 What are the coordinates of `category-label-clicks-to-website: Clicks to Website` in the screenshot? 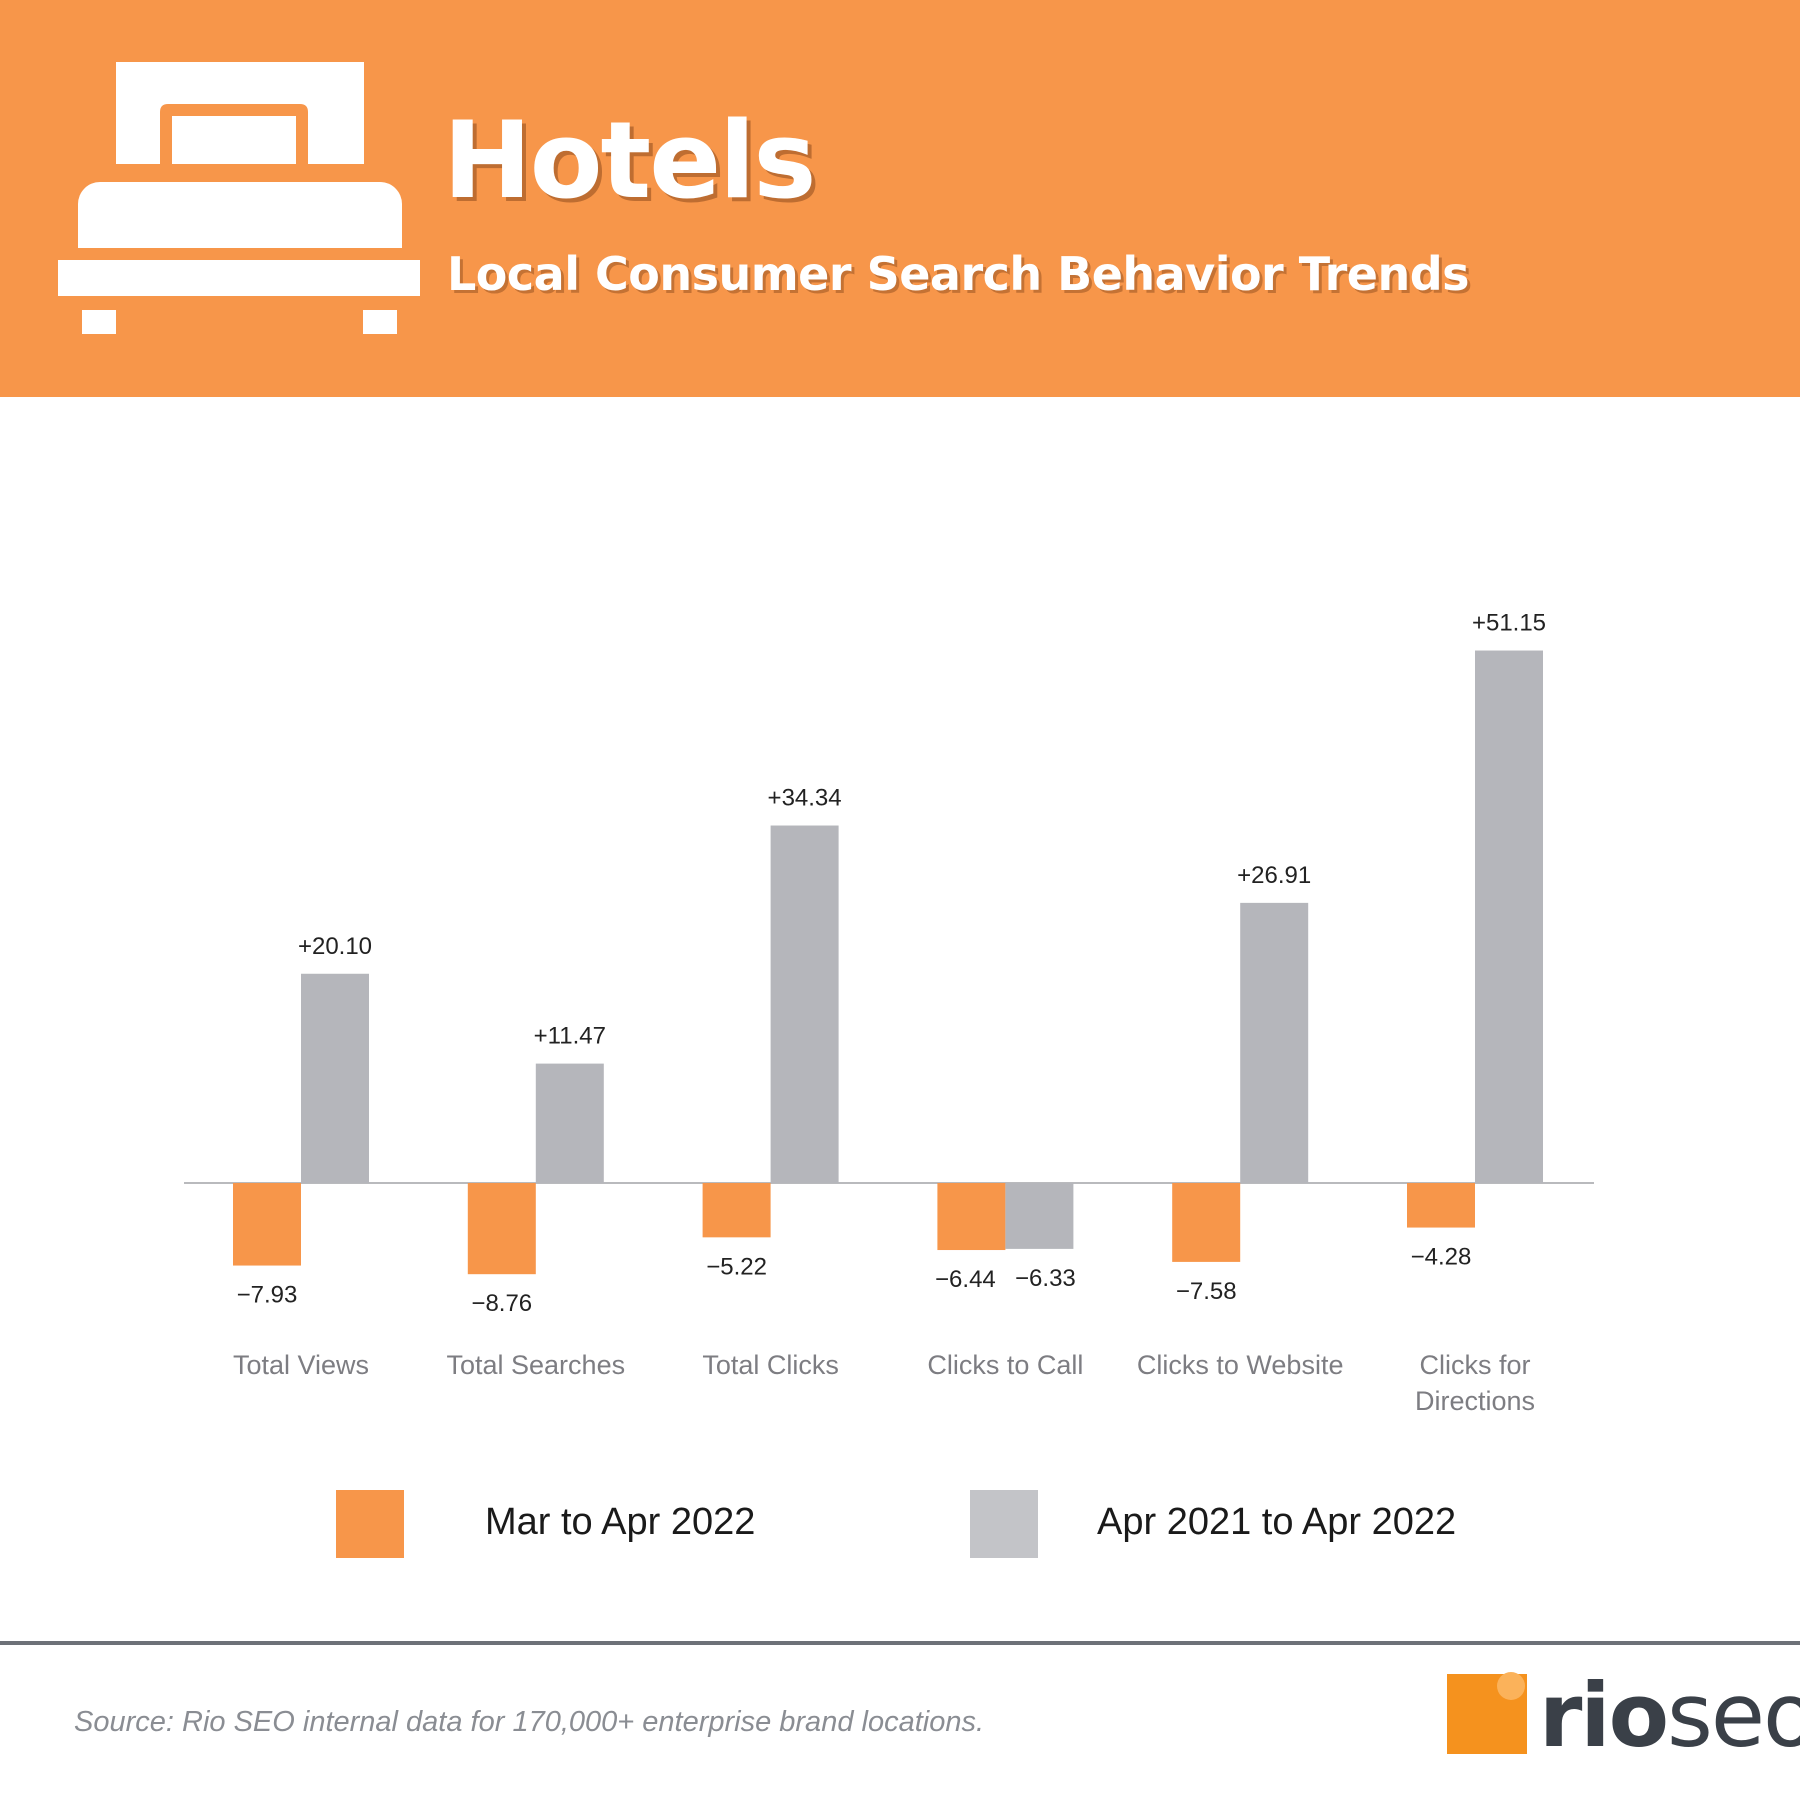 It's located at (1240, 1365).